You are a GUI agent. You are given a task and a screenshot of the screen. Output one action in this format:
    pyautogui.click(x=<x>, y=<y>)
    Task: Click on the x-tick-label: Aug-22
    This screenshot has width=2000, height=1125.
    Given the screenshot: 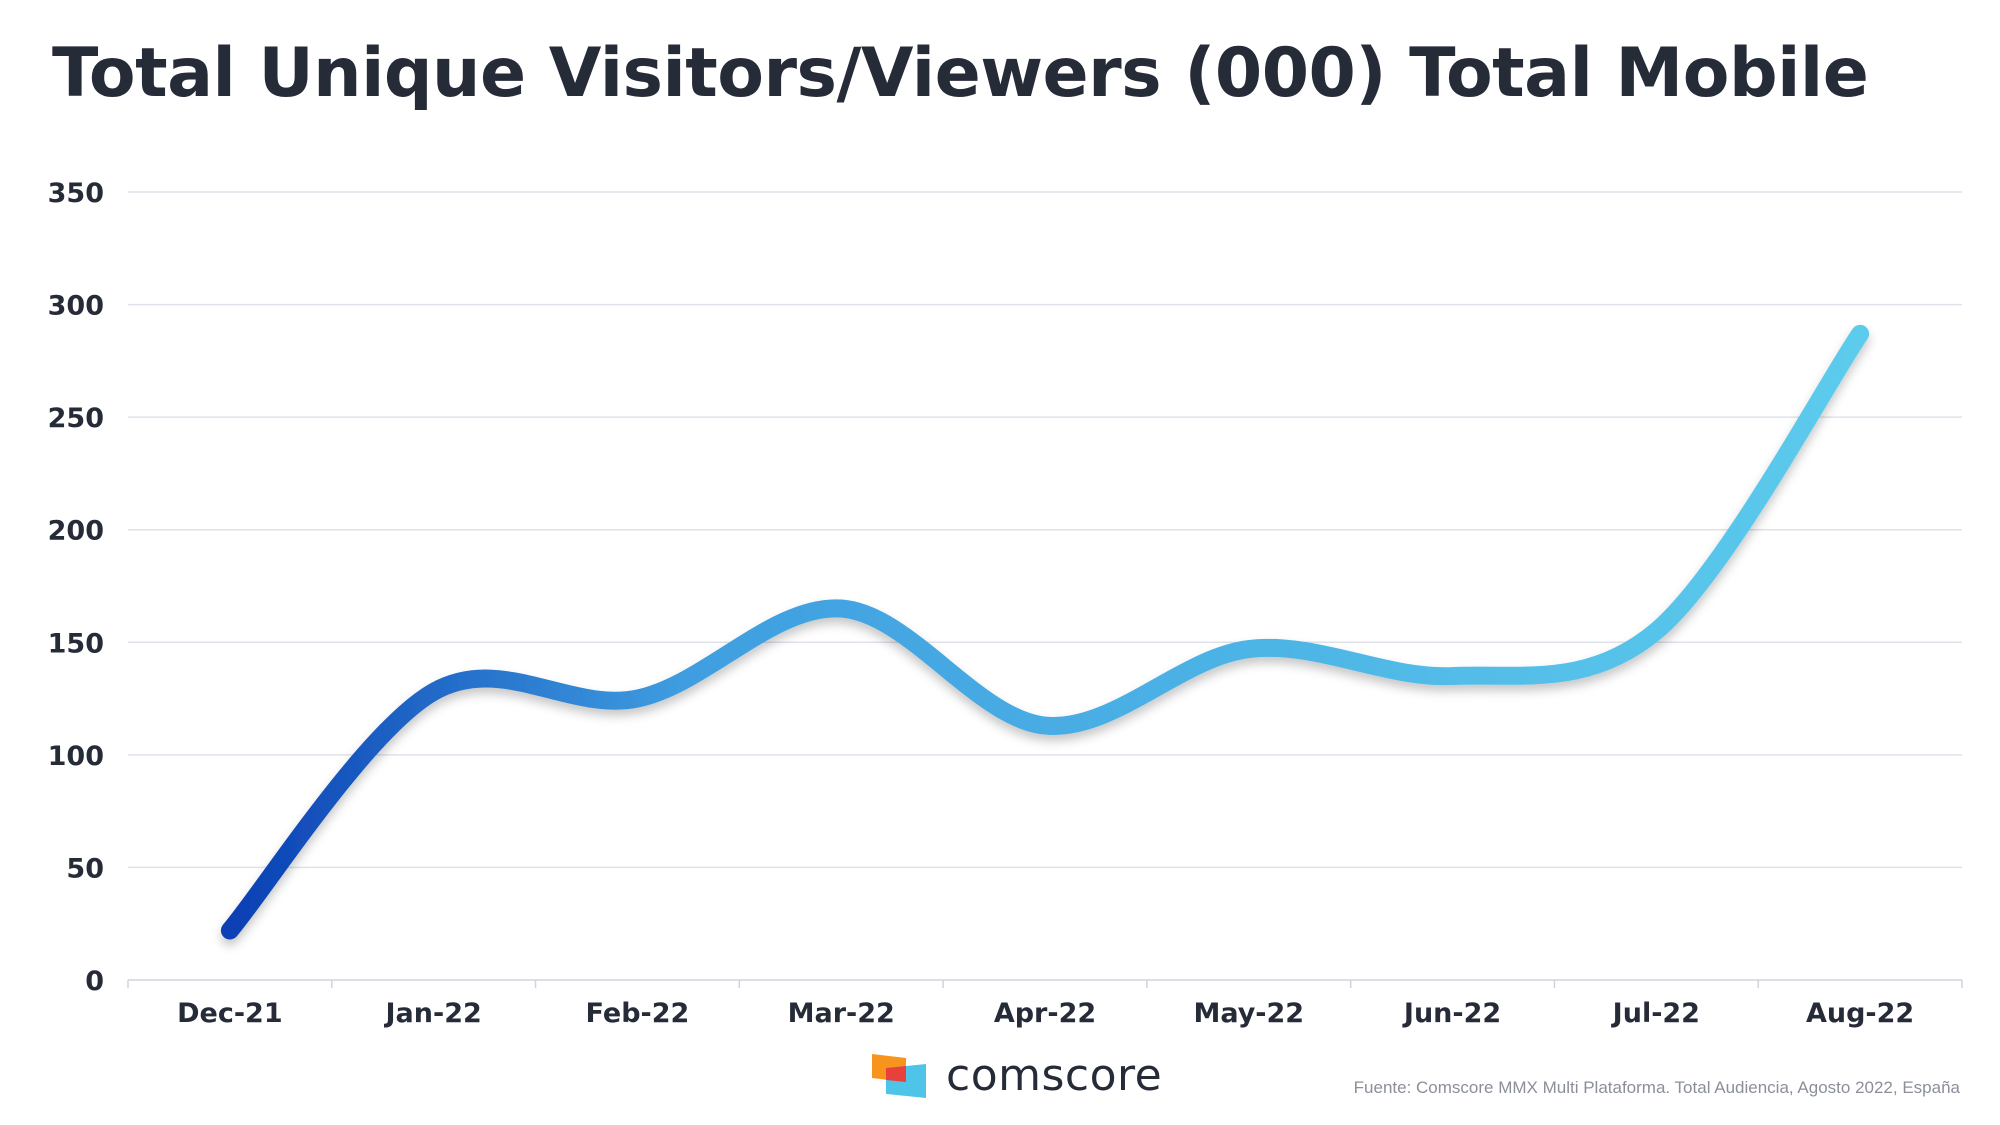 What is the action you would take?
    pyautogui.click(x=1860, y=1013)
    